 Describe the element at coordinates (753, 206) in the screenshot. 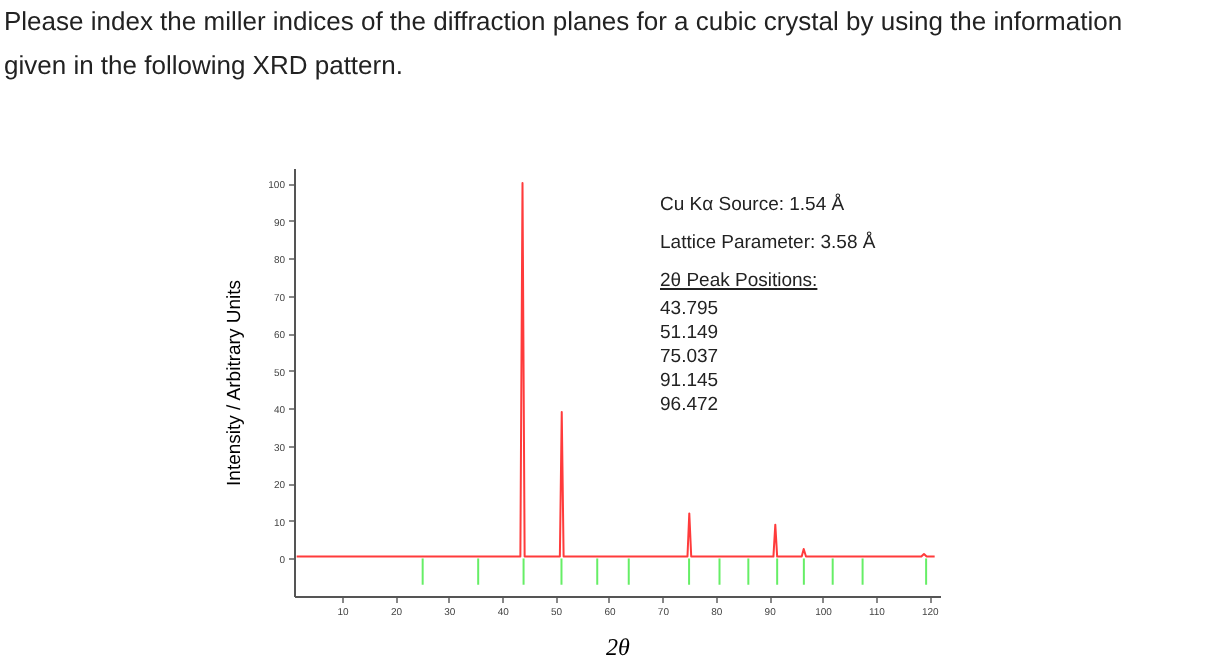

I see `annotation: Cu Kα Source: 1.54 Å` at that location.